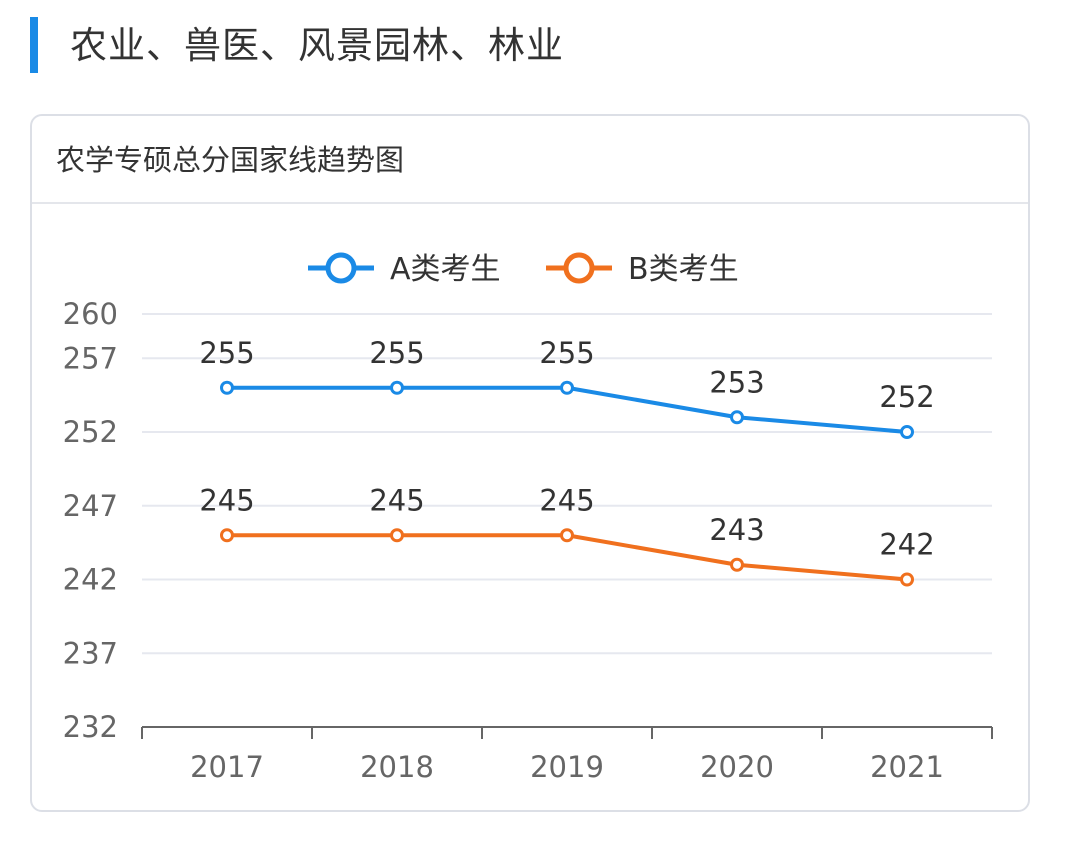 This screenshot has height=858, width=1080. Describe the element at coordinates (445, 269) in the screenshot. I see `legend-label: A类考生` at that location.